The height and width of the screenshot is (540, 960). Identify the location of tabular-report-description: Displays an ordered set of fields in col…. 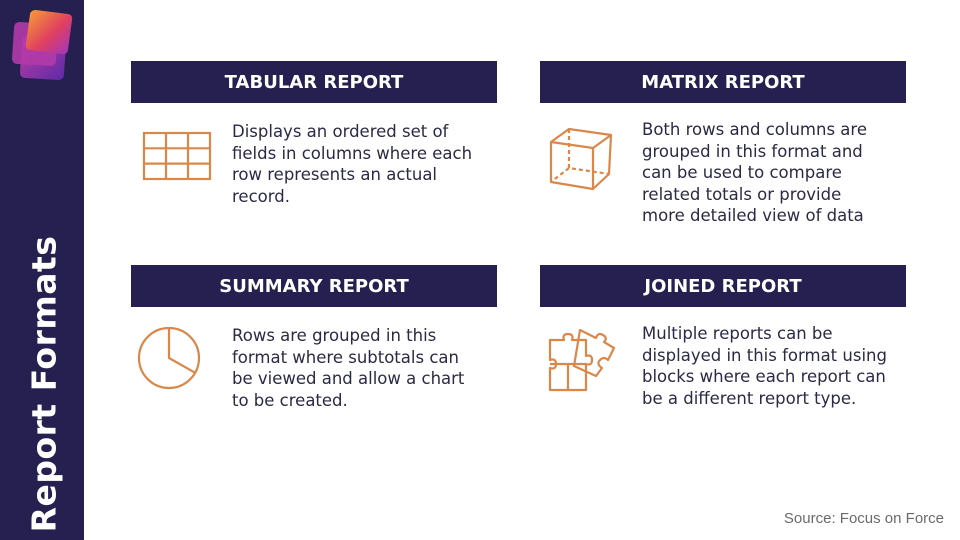
(369, 164).